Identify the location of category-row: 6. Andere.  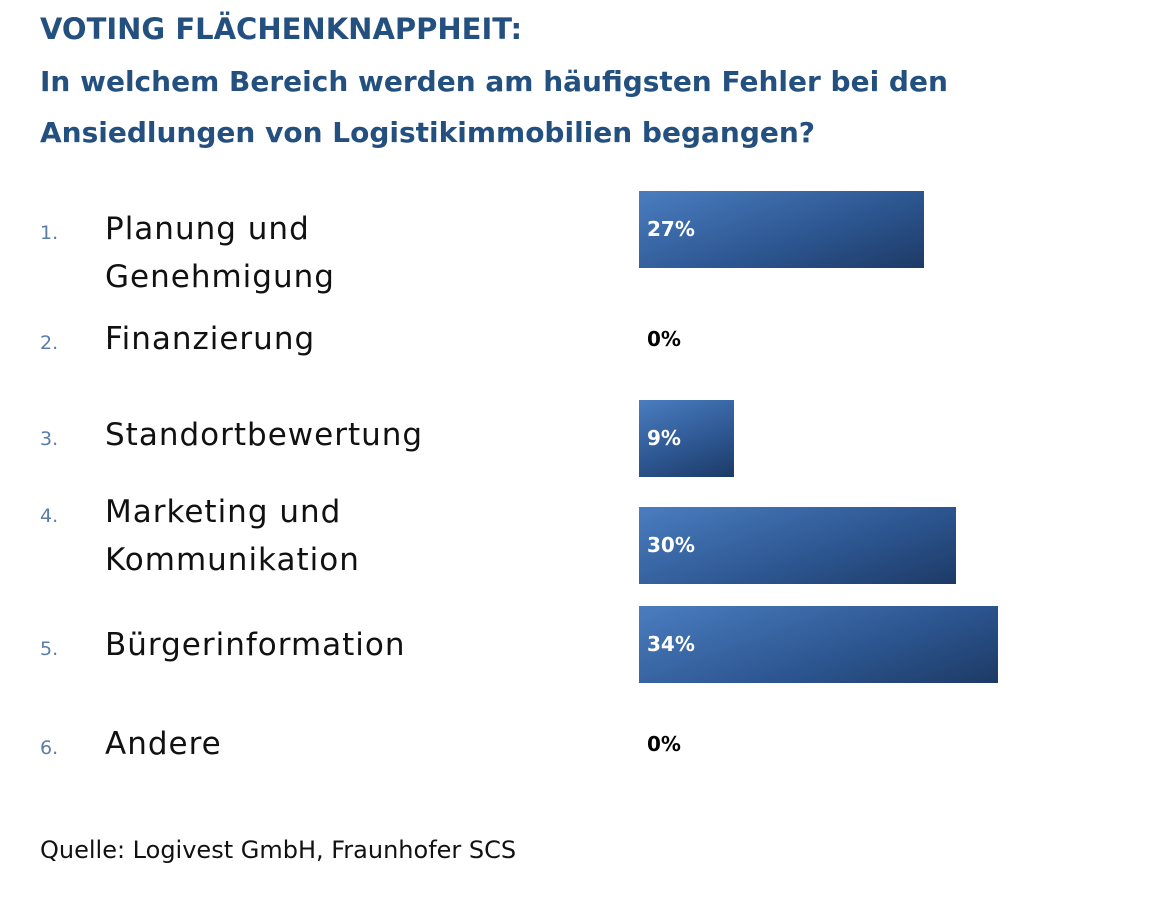
(222, 744).